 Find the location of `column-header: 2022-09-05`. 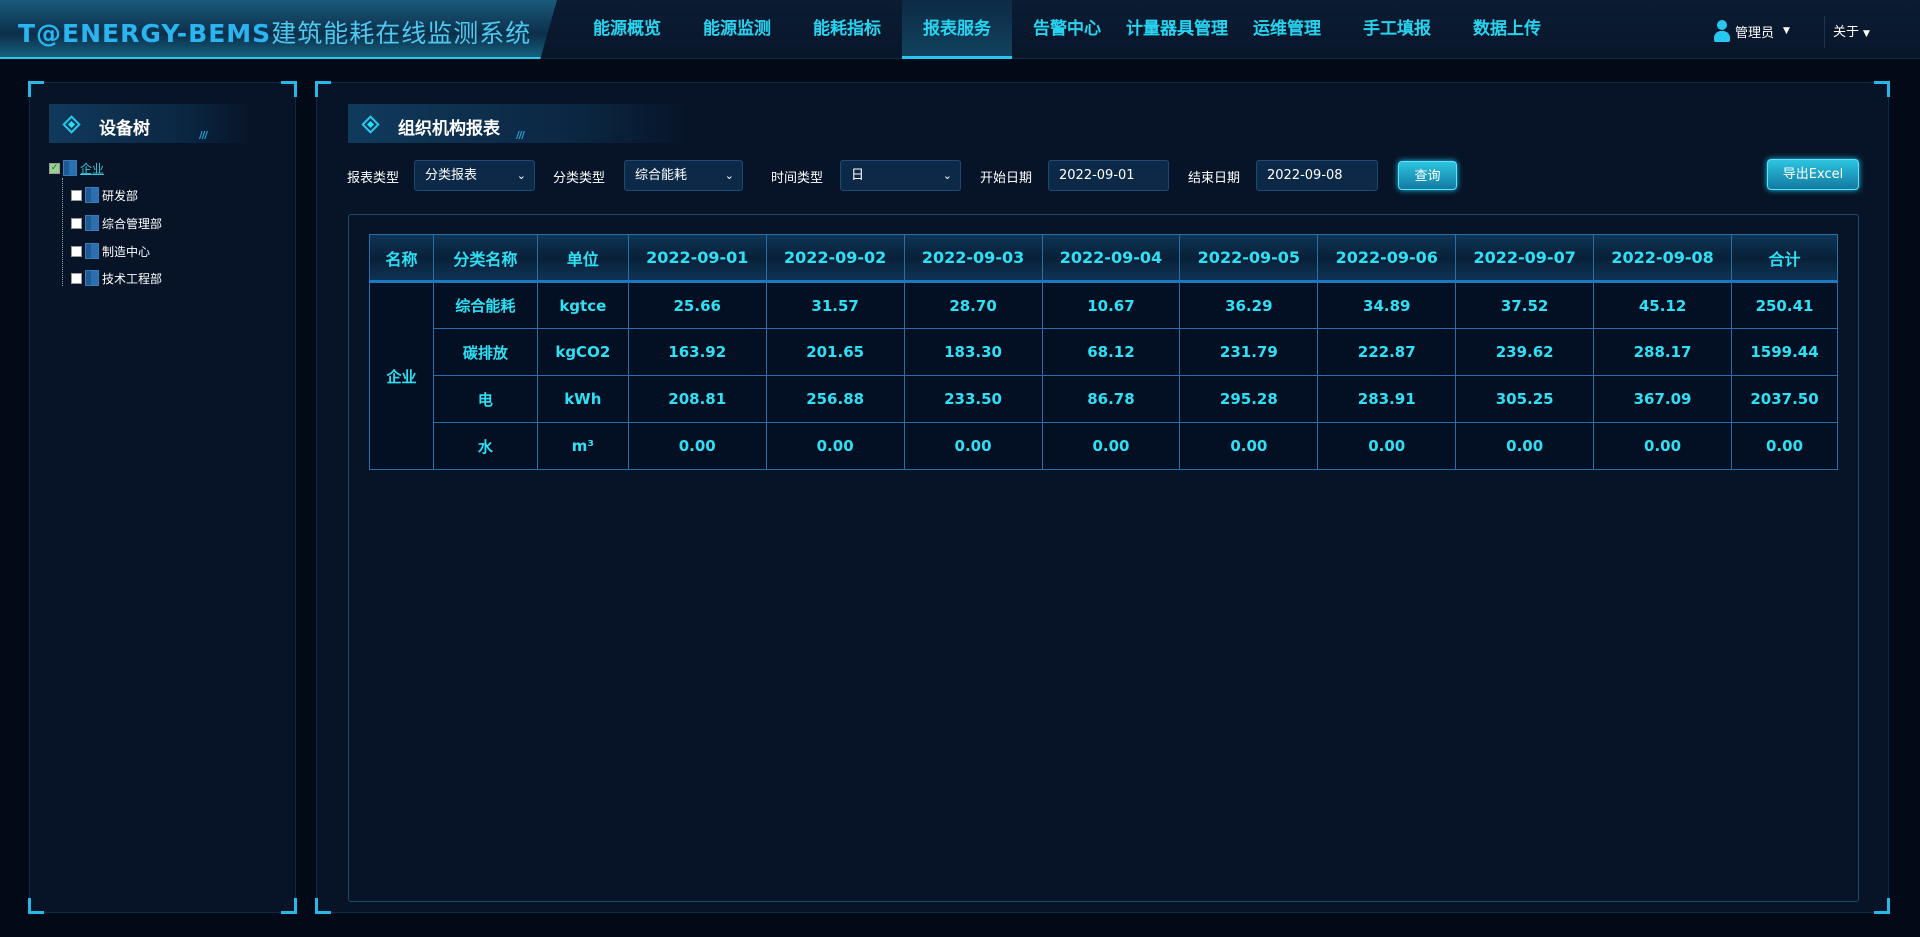

column-header: 2022-09-05 is located at coordinates (1249, 258).